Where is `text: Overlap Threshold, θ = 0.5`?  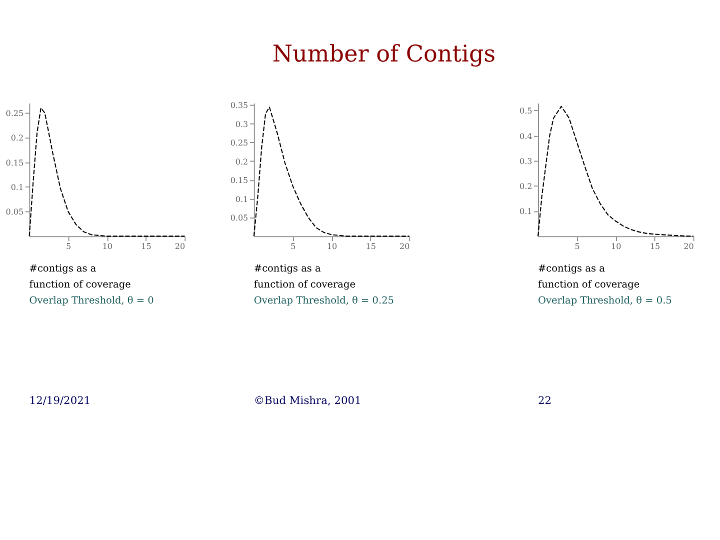
text: Overlap Threshold, θ = 0.5 is located at coordinates (605, 301).